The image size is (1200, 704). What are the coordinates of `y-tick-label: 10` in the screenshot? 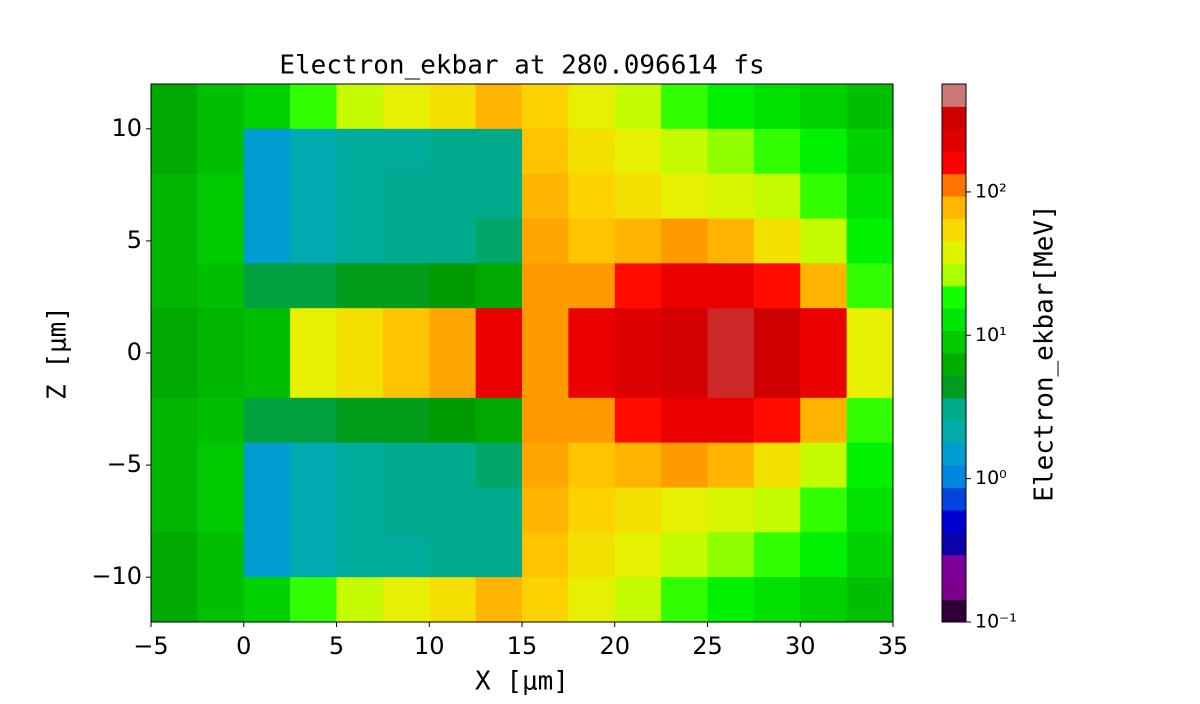 It's located at (126, 128).